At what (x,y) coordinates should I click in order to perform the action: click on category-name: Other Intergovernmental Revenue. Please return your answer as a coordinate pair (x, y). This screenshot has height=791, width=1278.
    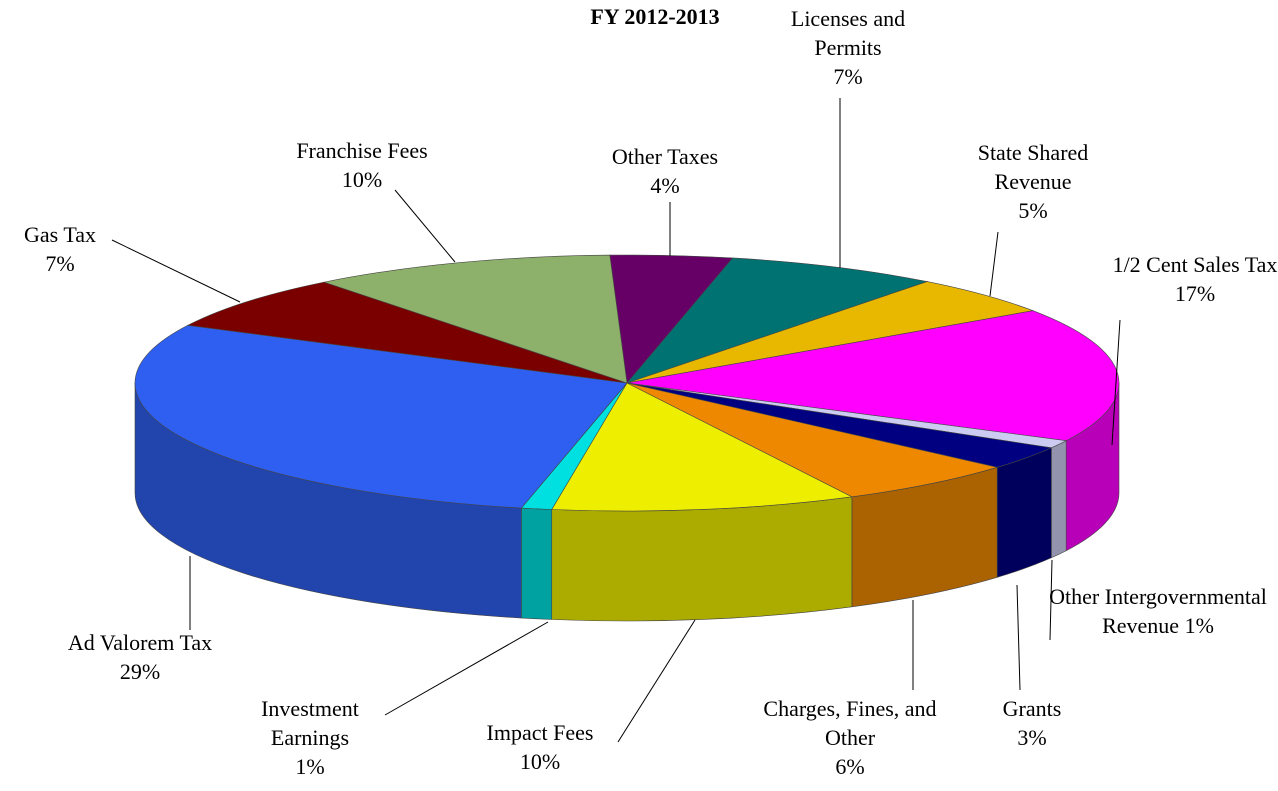
    Looking at the image, I should click on (1158, 611).